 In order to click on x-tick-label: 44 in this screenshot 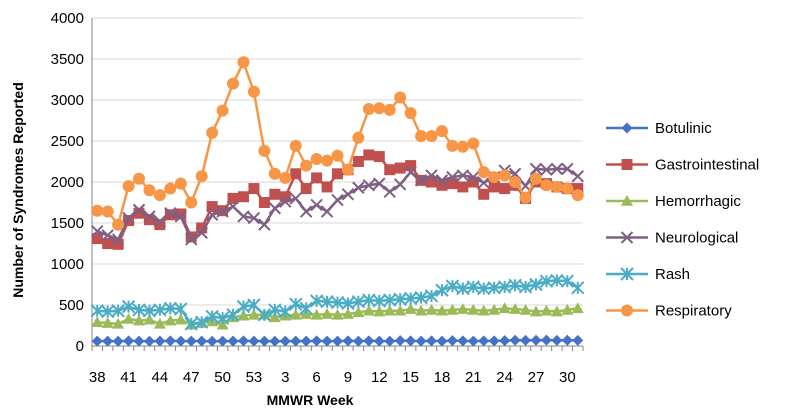, I will do `click(160, 377)`.